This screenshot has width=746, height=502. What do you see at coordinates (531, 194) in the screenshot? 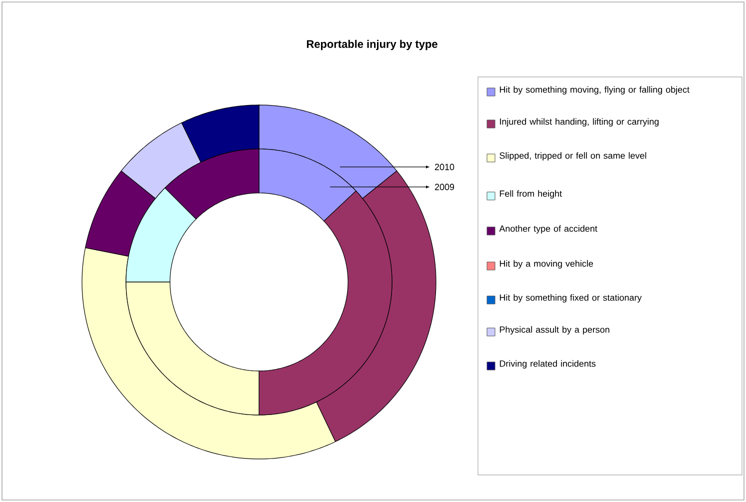
I see `legend-label: Fell from height` at bounding box center [531, 194].